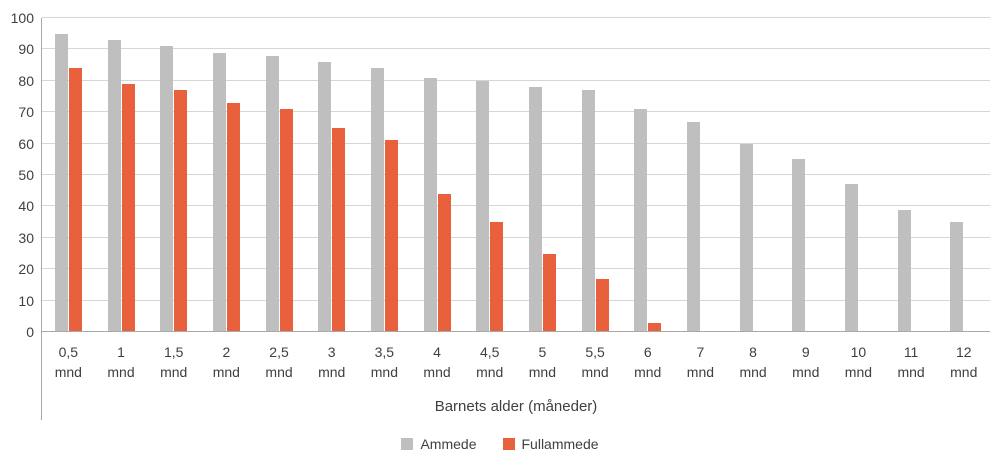 The width and height of the screenshot is (1000, 476). Describe the element at coordinates (384, 362) in the screenshot. I see `x-tick-label-3_5: 3,5 mnd` at that location.